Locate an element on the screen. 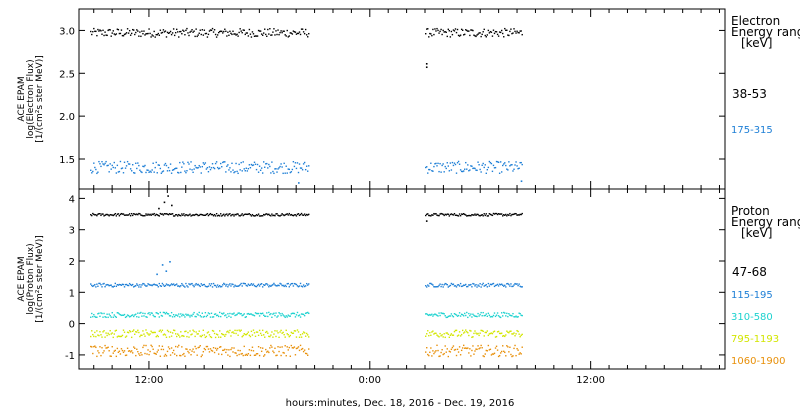 The width and height of the screenshot is (800, 410). x-tick-label: 12:00 is located at coordinates (590, 380).